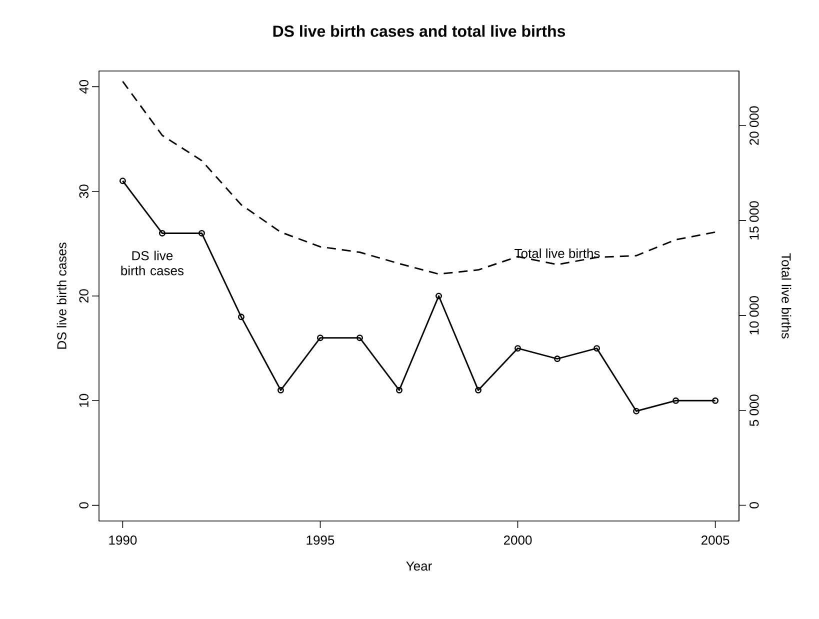  What do you see at coordinates (716, 540) in the screenshot?
I see `x-tick-label: 2005` at bounding box center [716, 540].